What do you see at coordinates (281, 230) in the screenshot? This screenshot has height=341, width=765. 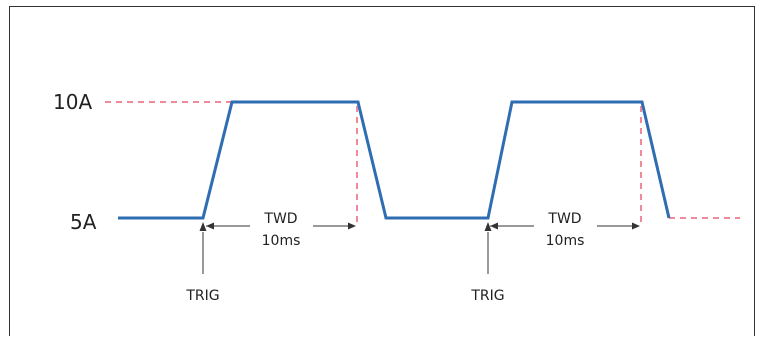 I see `twd-interval-1: TWD 10ms` at bounding box center [281, 230].